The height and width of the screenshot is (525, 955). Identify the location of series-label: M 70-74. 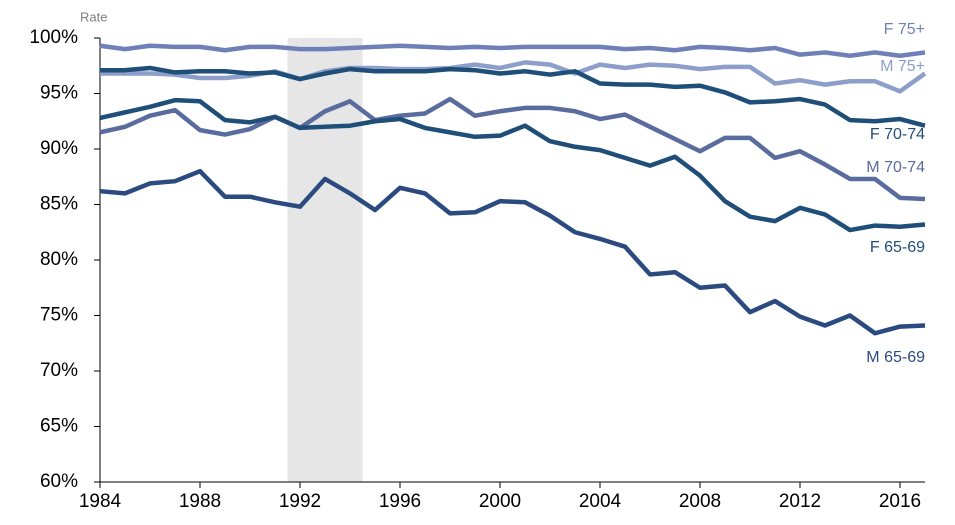
(895, 167).